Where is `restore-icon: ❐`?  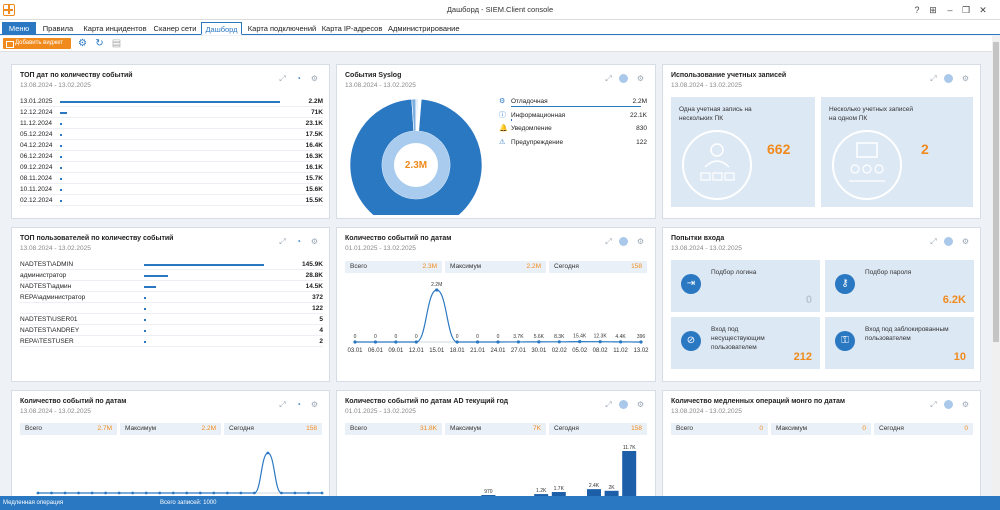
restore-icon: ❐ is located at coordinates (966, 10).